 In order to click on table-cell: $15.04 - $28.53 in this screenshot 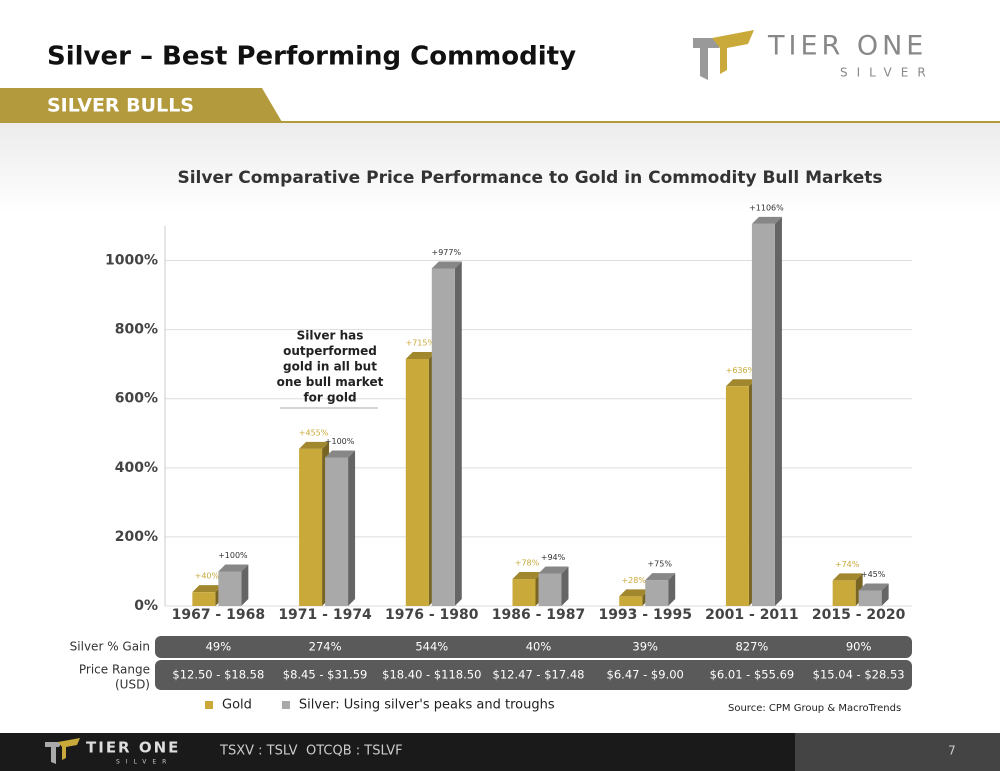, I will do `click(859, 675)`.